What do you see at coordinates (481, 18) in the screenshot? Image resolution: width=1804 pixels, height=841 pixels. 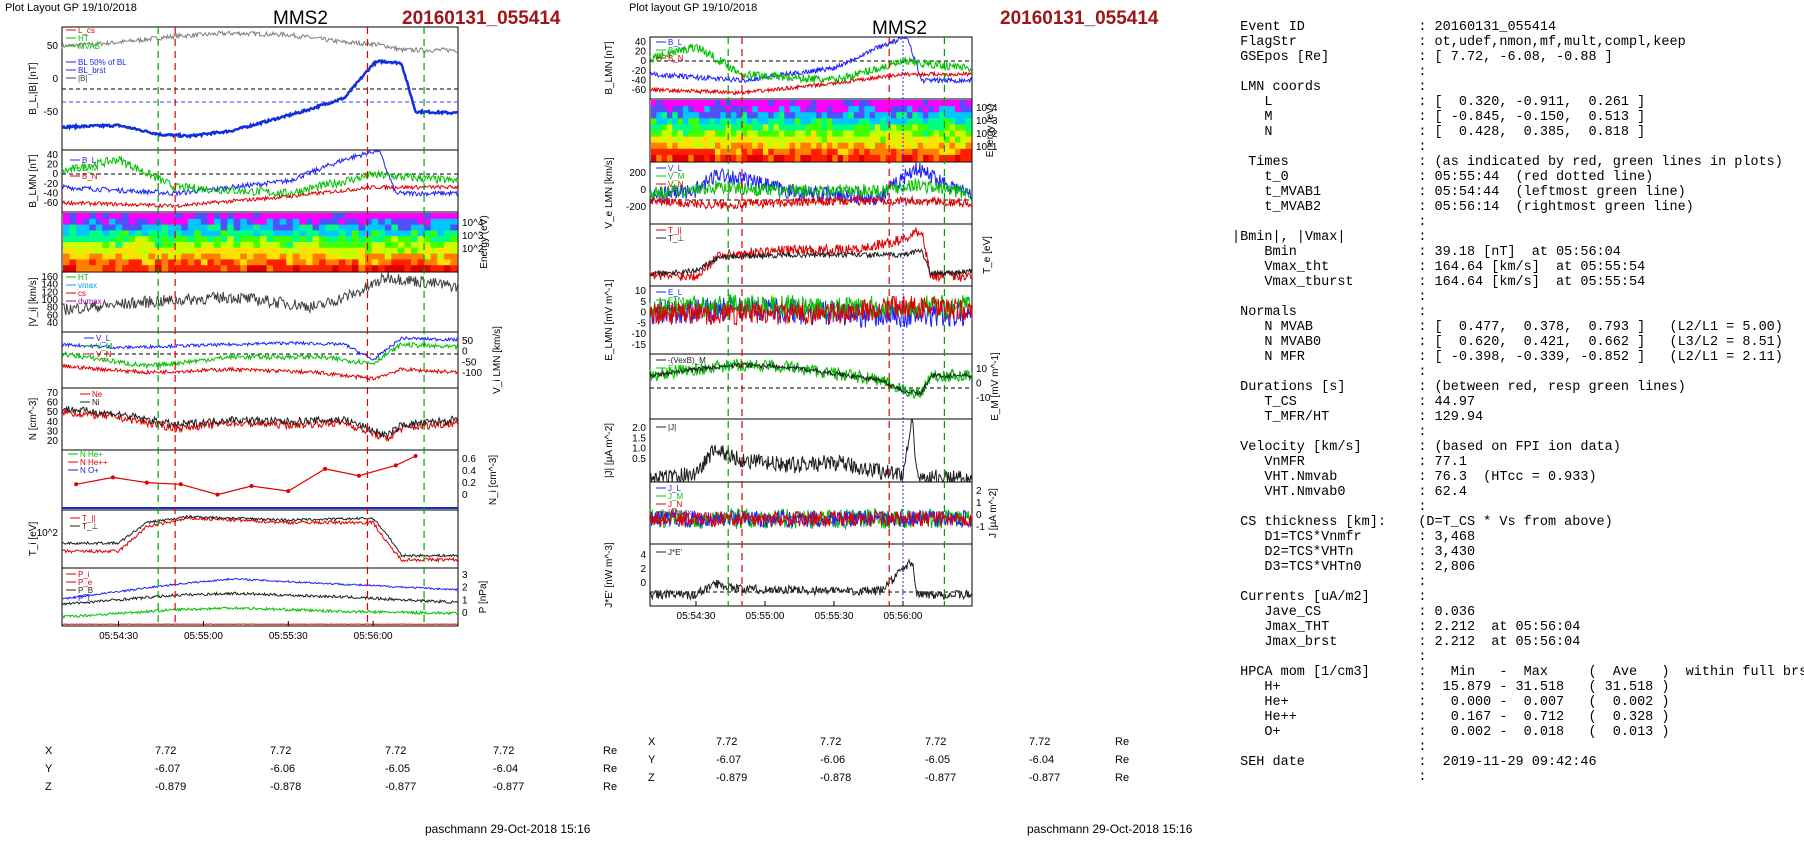 I see `left-event-id: 20160131_055414` at bounding box center [481, 18].